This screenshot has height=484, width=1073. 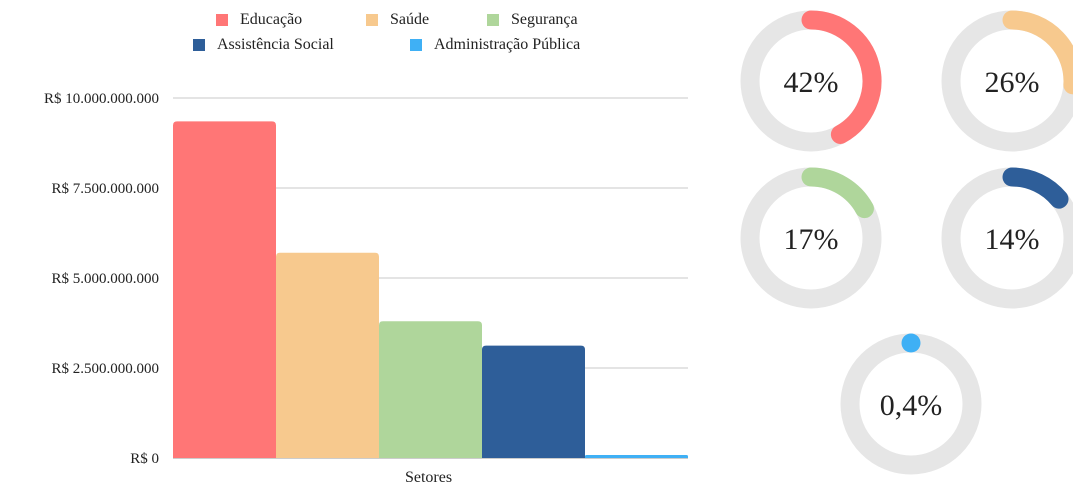 I want to click on y-tick-label: R$ 0, so click(x=144, y=459).